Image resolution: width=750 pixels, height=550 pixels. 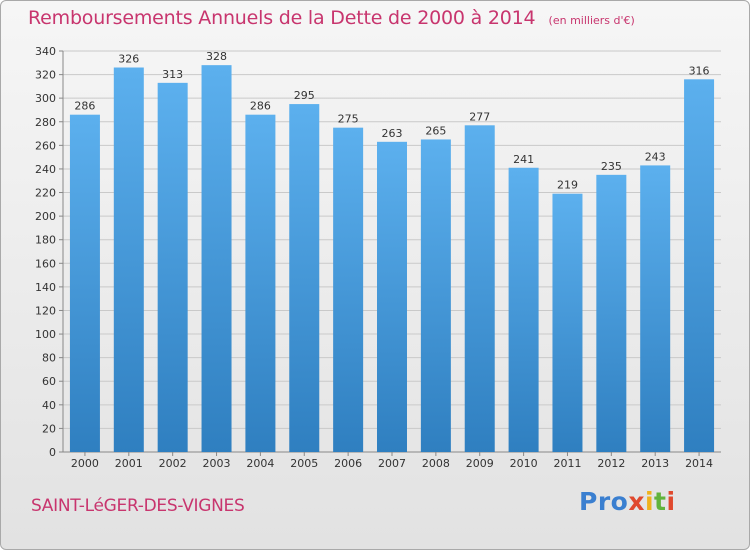 What do you see at coordinates (523, 159) in the screenshot?
I see `bar-value-label: 241` at bounding box center [523, 159].